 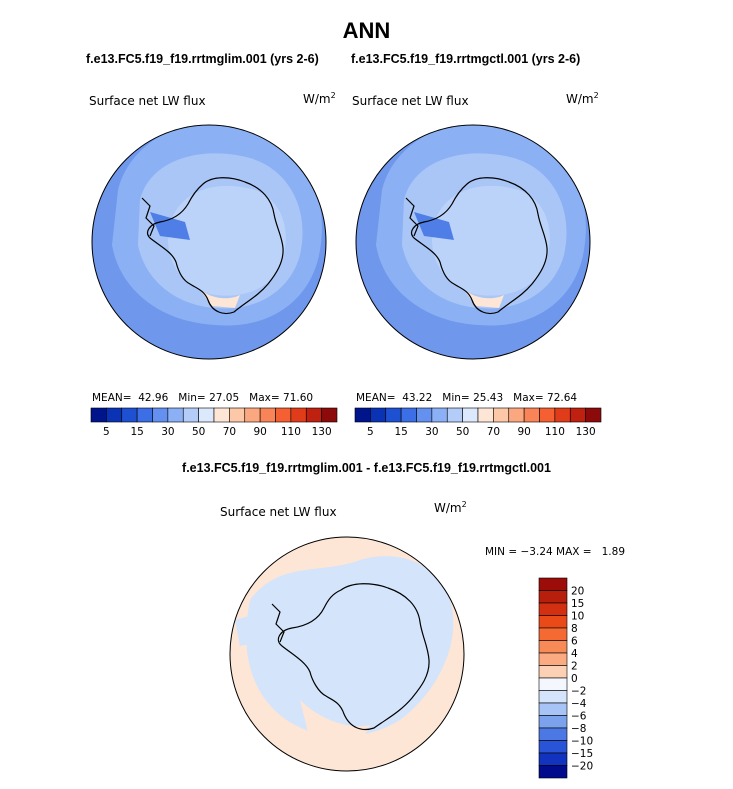 I want to click on map-diff-neg-patch, so click(x=251, y=629).